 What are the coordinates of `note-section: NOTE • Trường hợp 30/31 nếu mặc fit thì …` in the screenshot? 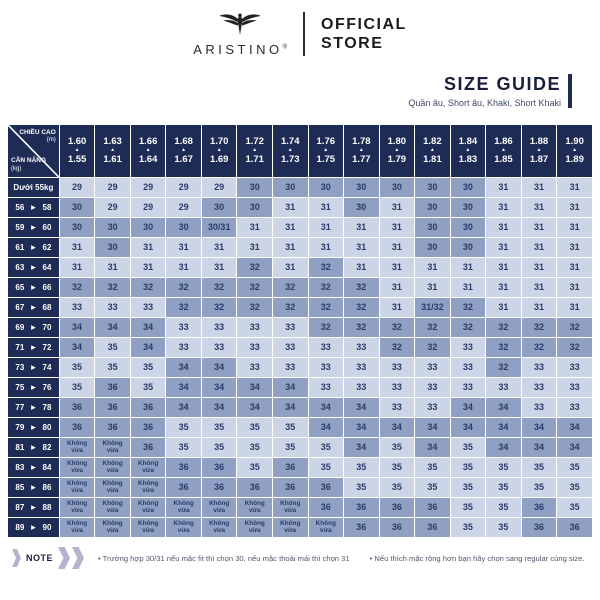 It's located at (300, 558).